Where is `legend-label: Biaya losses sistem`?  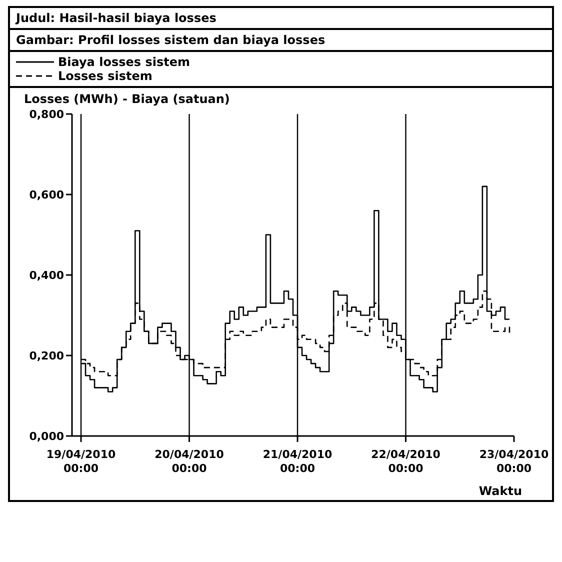 legend-label: Biaya losses sistem is located at coordinates (124, 62).